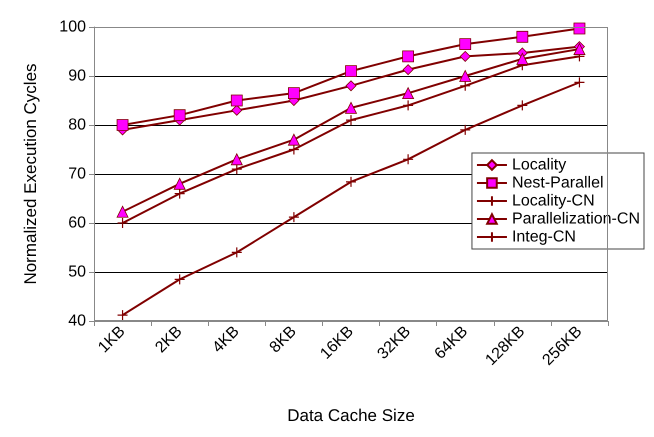 The height and width of the screenshot is (437, 654). Describe the element at coordinates (112, 339) in the screenshot. I see `x-tick-label: 1KB` at that location.